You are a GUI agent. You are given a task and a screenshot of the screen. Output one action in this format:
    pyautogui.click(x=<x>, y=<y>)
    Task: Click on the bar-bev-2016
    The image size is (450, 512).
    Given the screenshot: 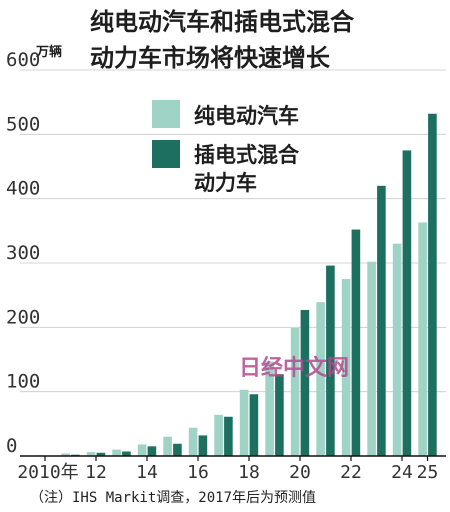 What is the action you would take?
    pyautogui.click(x=193, y=441)
    